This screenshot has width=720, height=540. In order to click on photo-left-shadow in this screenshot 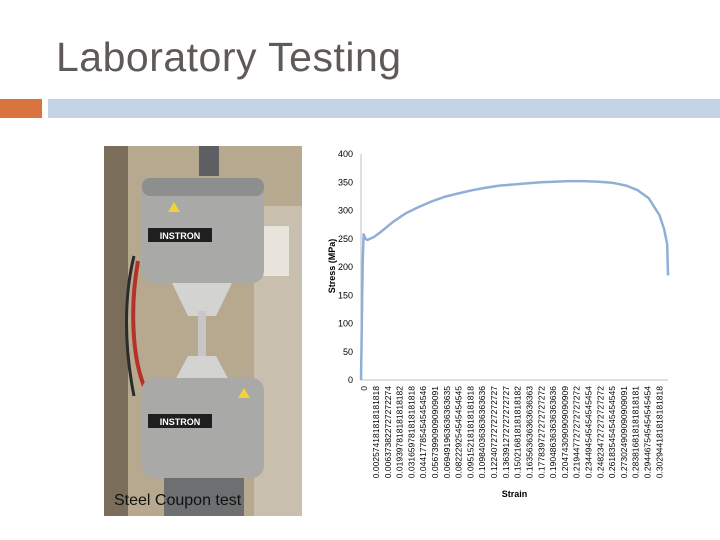, I will do `click(116, 331)`.